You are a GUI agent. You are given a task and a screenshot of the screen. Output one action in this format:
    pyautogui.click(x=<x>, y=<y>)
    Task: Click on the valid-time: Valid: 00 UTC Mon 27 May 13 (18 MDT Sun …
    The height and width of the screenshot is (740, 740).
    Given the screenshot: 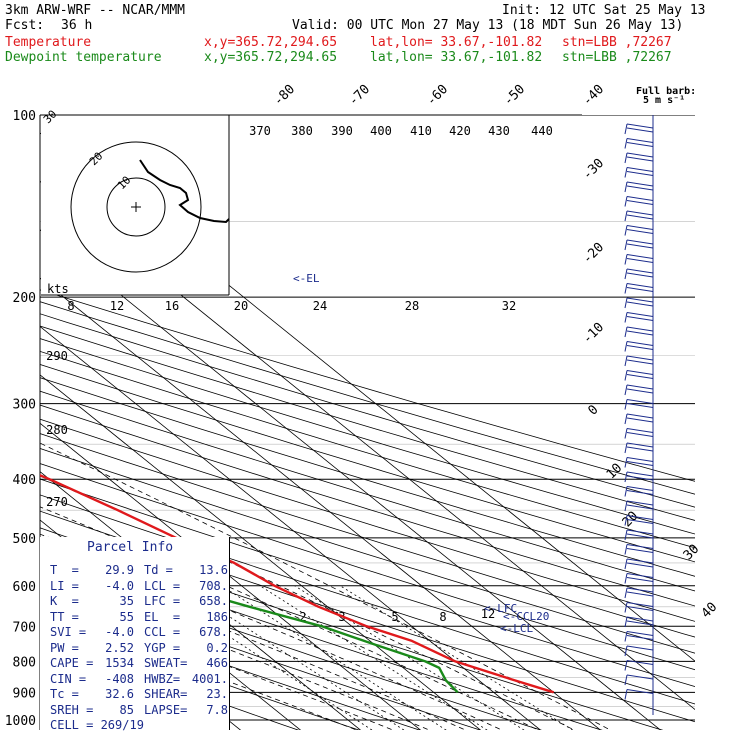 What is the action you would take?
    pyautogui.click(x=488, y=25)
    